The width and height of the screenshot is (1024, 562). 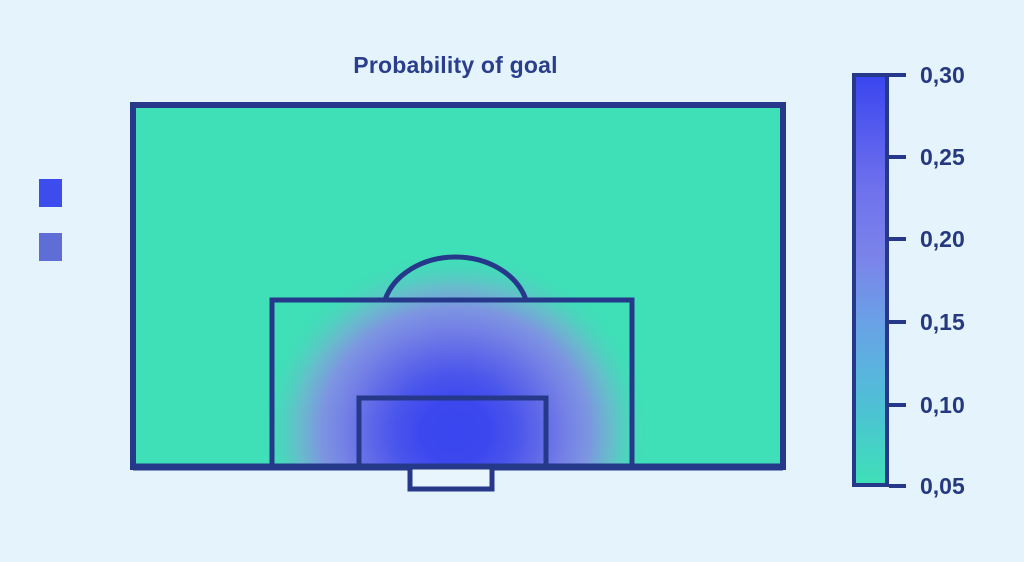 What do you see at coordinates (870, 280) in the screenshot?
I see `colorbar-gradient` at bounding box center [870, 280].